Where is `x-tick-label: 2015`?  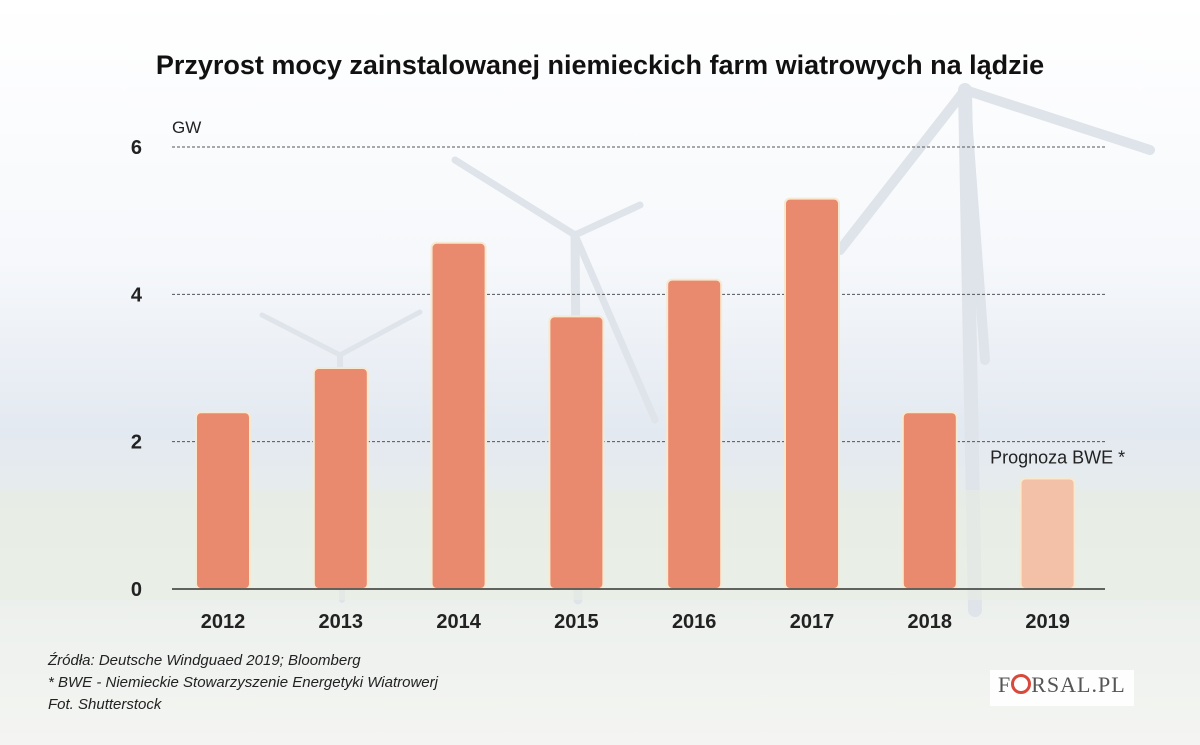 x-tick-label: 2015 is located at coordinates (576, 622).